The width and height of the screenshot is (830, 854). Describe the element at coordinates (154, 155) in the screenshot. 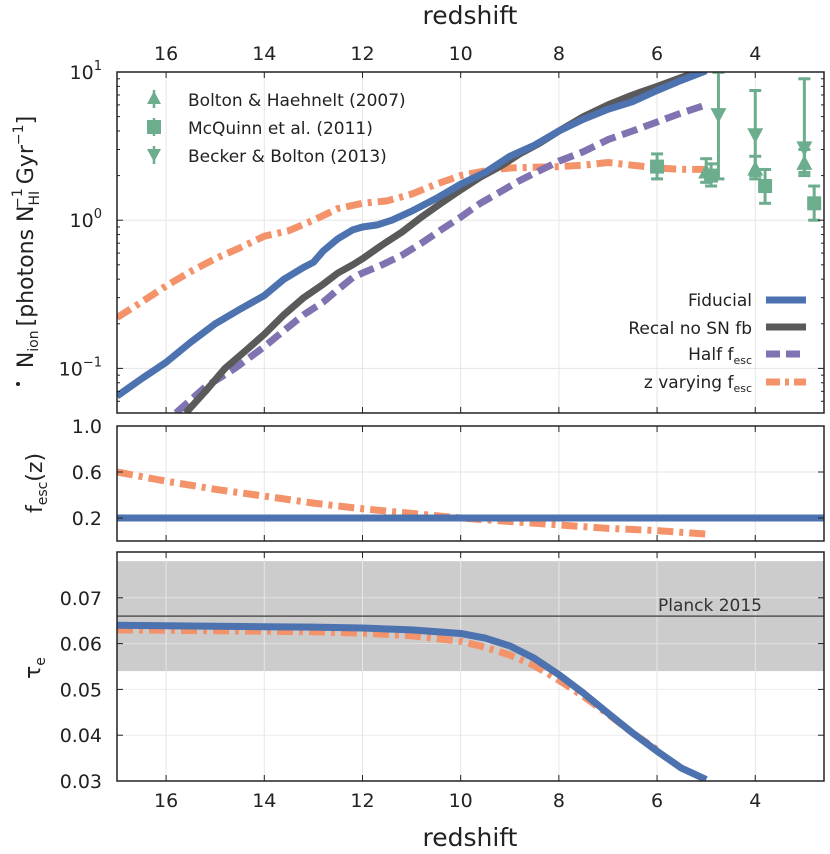

I see `triangle-down-icon` at that location.